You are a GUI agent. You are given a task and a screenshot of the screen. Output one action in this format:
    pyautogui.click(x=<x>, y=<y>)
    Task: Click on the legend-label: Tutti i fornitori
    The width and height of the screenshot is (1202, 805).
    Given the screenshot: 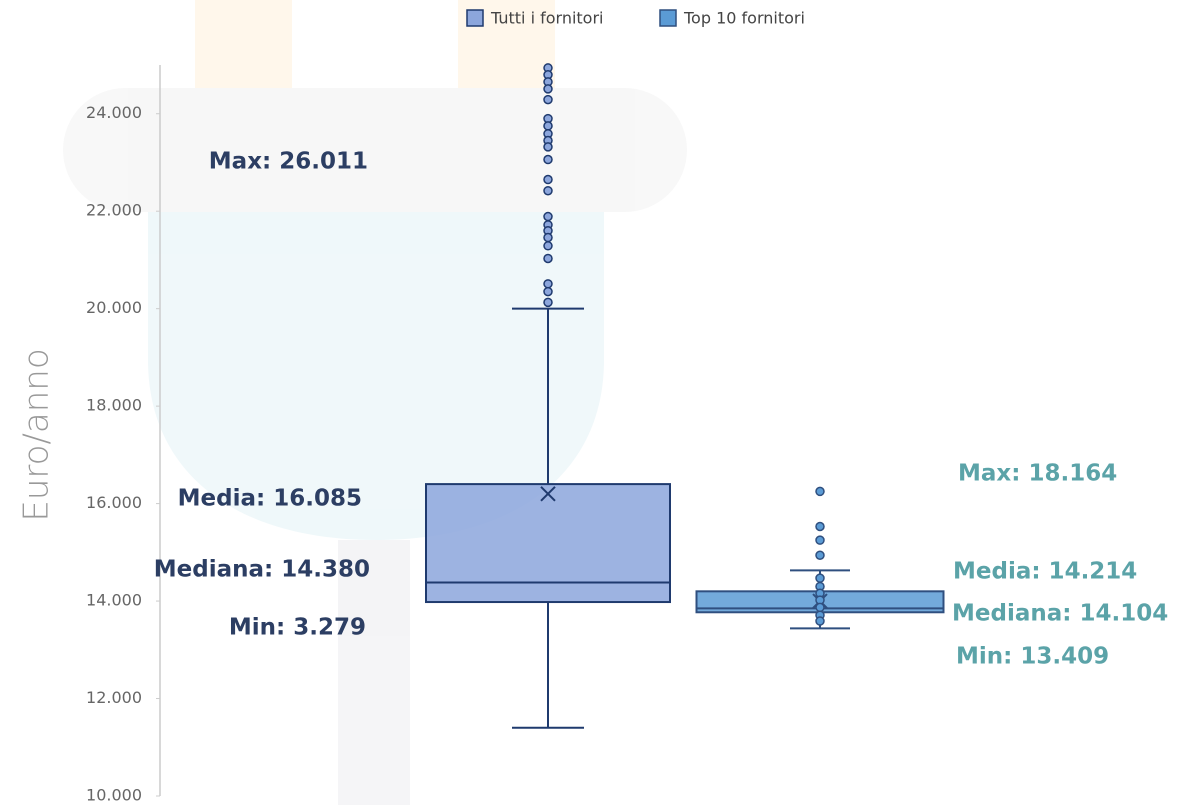 What is the action you would take?
    pyautogui.click(x=546, y=18)
    